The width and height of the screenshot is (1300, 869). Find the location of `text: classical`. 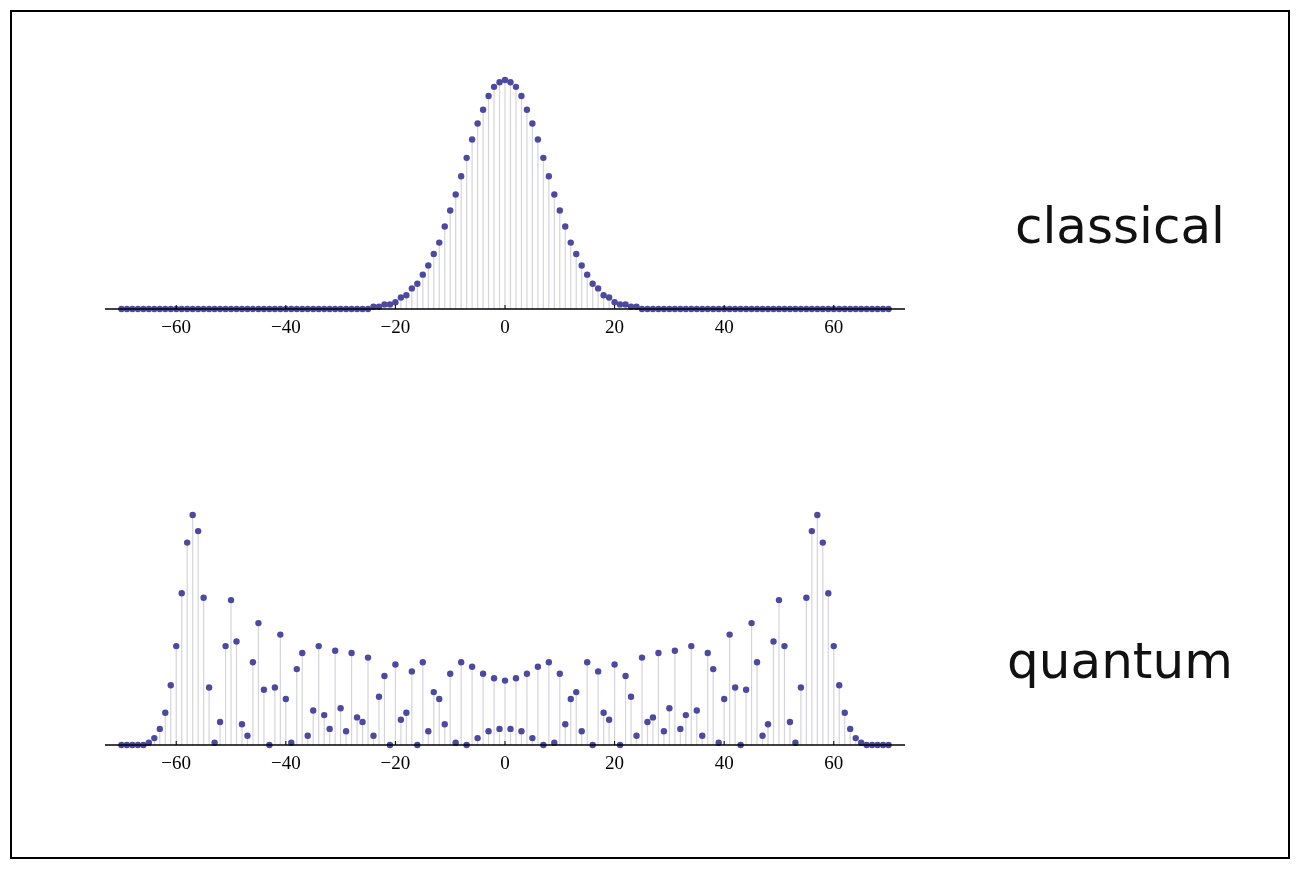

text: classical is located at coordinates (1120, 225).